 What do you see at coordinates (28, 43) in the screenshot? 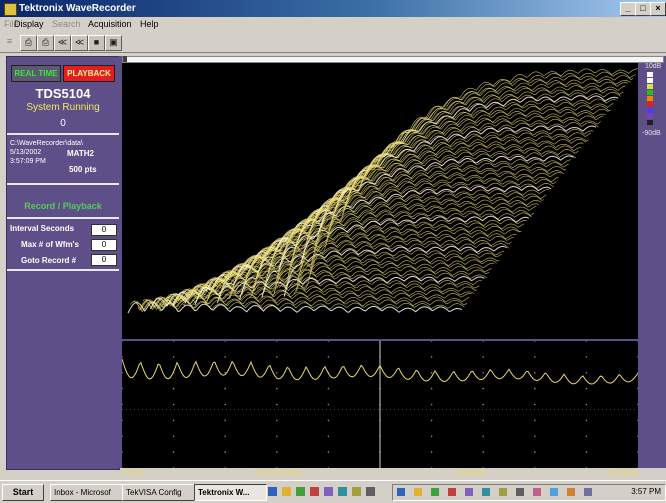
I see `print-icon: ⎙` at bounding box center [28, 43].